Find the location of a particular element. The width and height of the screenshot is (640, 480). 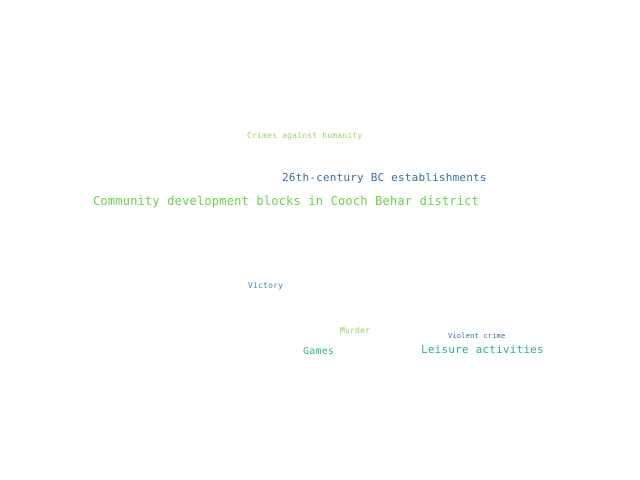

word-games: Games is located at coordinates (319, 351).